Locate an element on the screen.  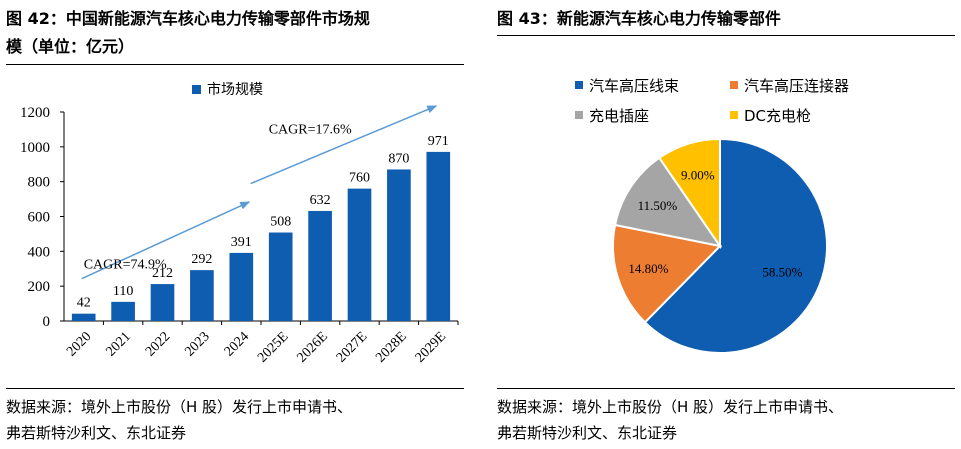
pie-value-label: 58.50% is located at coordinates (782, 272).